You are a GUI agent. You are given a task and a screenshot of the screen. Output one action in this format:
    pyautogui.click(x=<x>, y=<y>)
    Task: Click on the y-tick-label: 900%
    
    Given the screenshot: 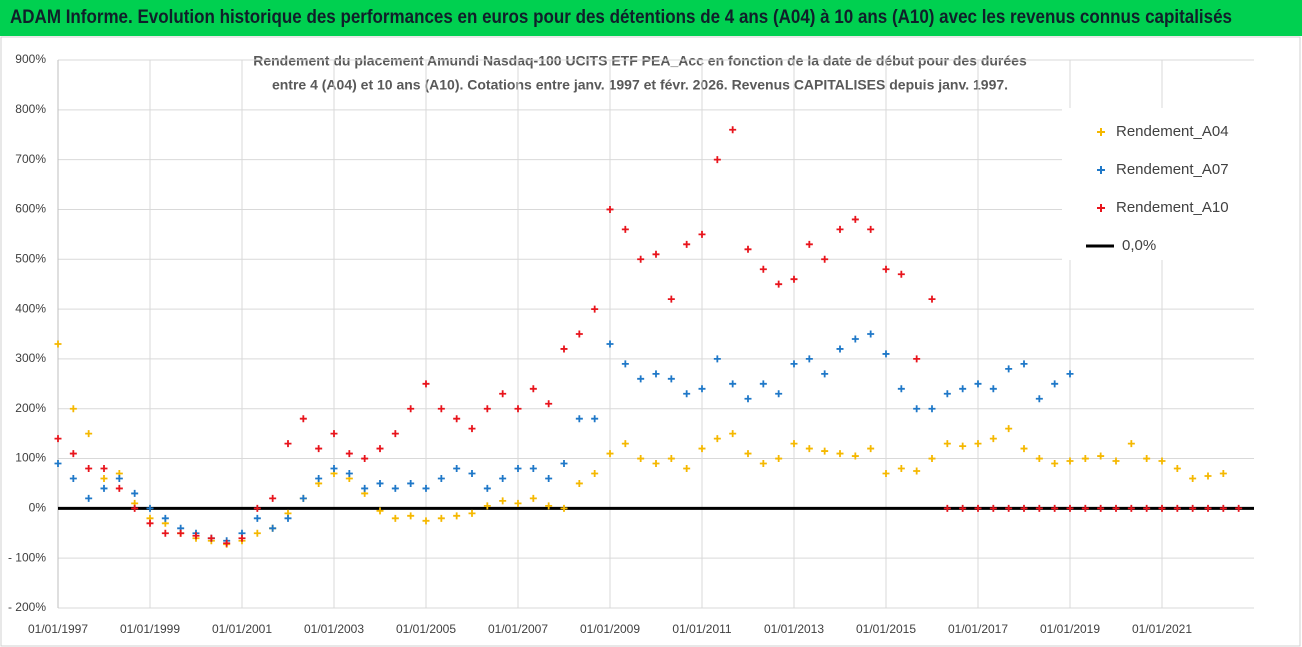 What is the action you would take?
    pyautogui.click(x=30, y=59)
    